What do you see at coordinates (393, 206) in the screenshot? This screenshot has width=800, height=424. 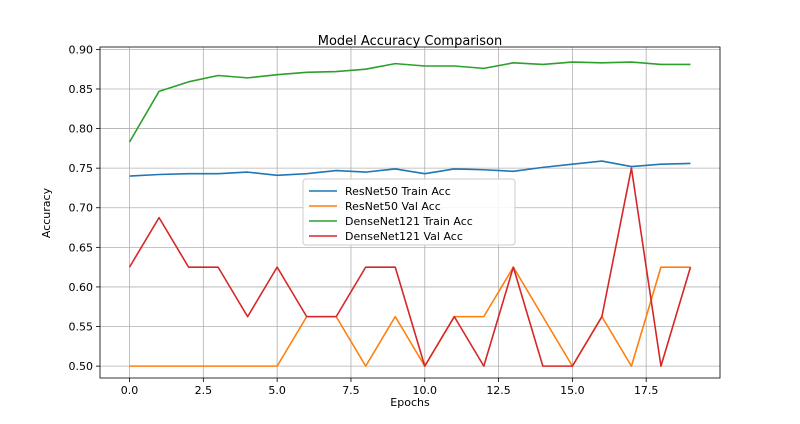 I see `legend-label: ResNet50 Val Acc` at bounding box center [393, 206].